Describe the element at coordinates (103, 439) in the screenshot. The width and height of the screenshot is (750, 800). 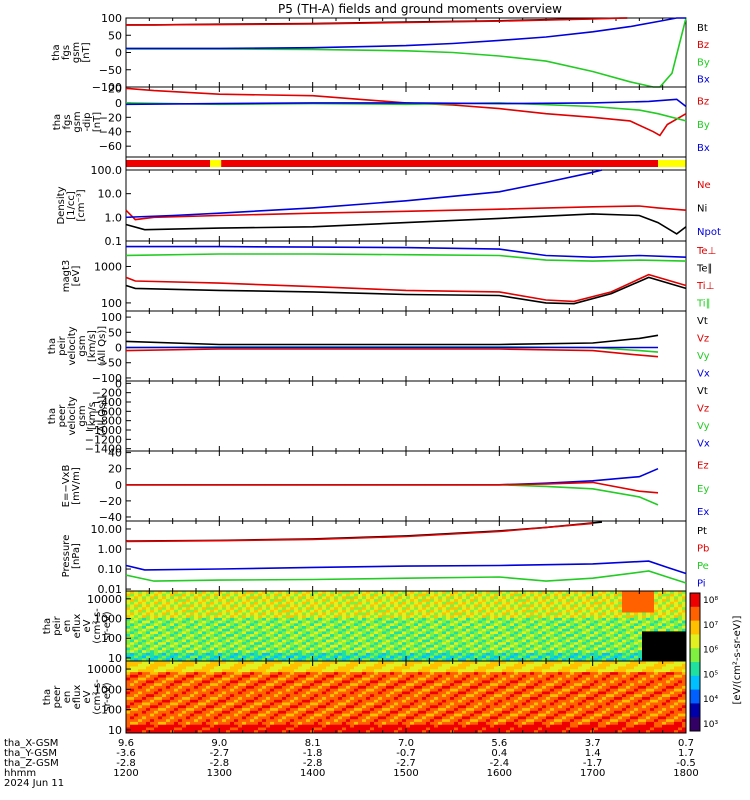
I see `y-tick-label: −1200` at that location.